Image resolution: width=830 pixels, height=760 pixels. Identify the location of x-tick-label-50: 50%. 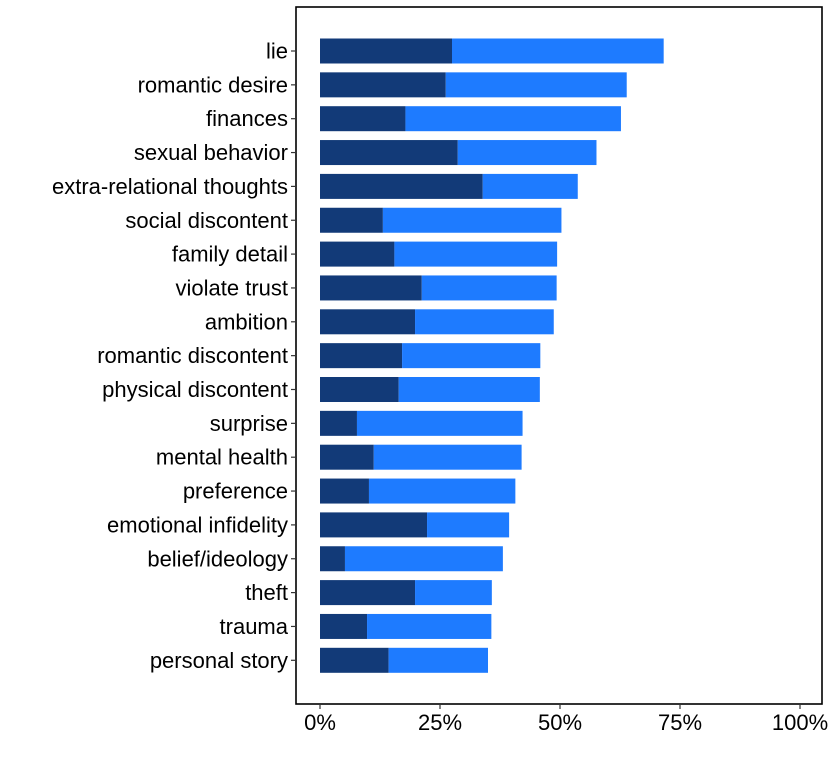
(560, 722).